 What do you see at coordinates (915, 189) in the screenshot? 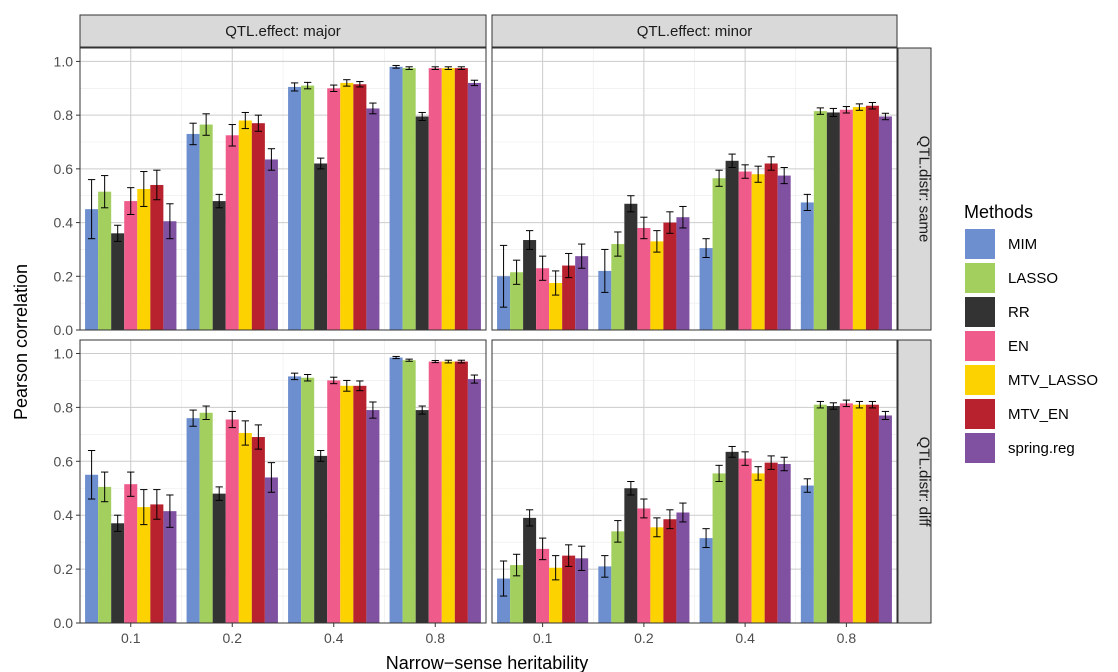
I see `row-strip-same: QTL.distr: same` at bounding box center [915, 189].